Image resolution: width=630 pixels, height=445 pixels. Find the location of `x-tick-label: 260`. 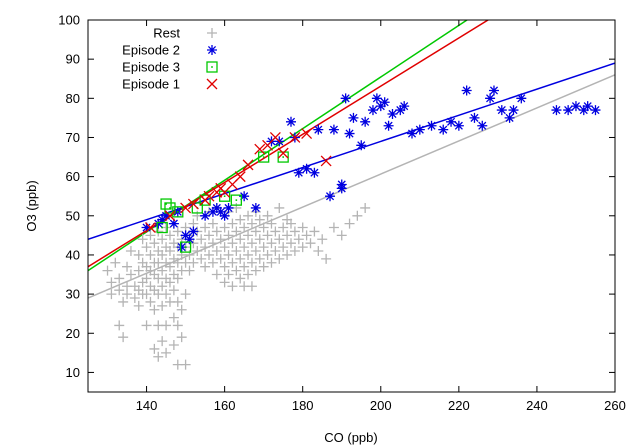

x-tick-label: 260 is located at coordinates (615, 405).